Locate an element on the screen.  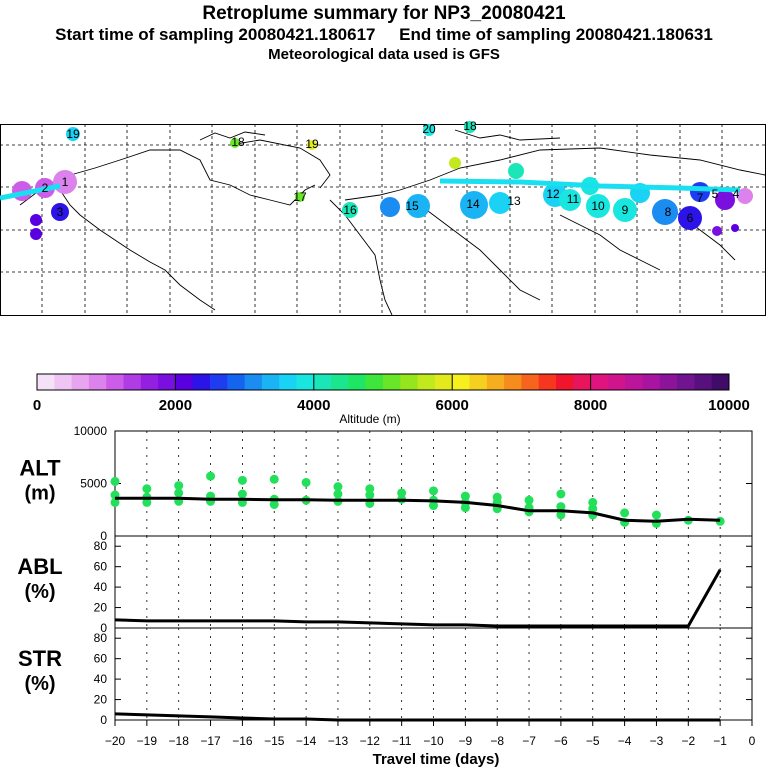
meteorology-subtitle: Meteorological data used is GFS is located at coordinates (384, 54).